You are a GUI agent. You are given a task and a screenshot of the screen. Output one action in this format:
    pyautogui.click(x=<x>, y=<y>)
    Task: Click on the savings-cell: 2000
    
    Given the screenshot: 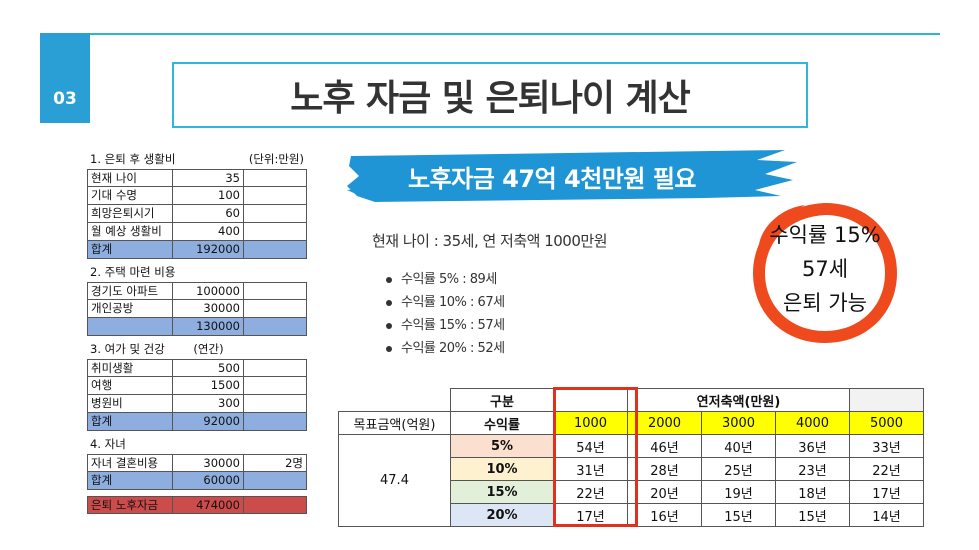 What is the action you would take?
    pyautogui.click(x=664, y=423)
    